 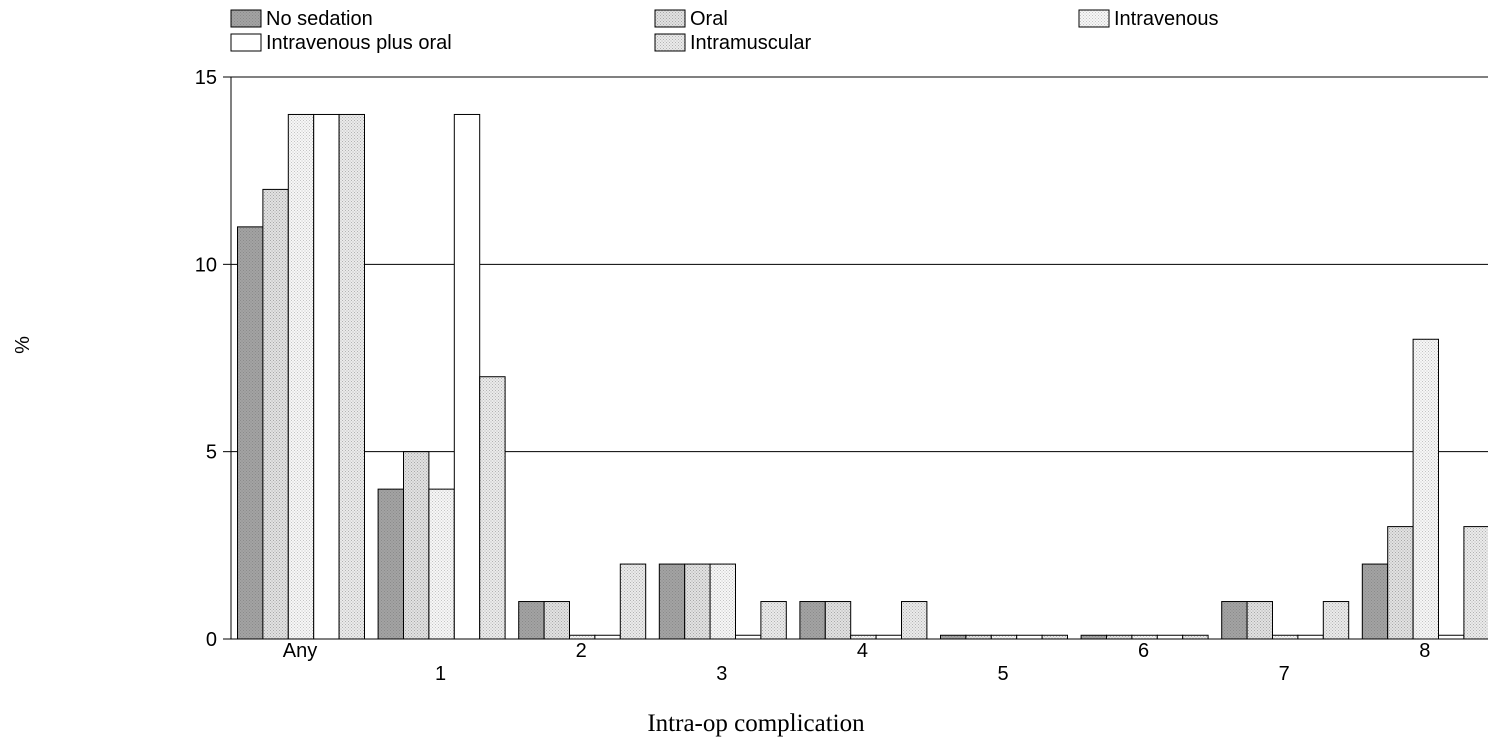 What do you see at coordinates (319, 19) in the screenshot?
I see `legend-label: No sedation` at bounding box center [319, 19].